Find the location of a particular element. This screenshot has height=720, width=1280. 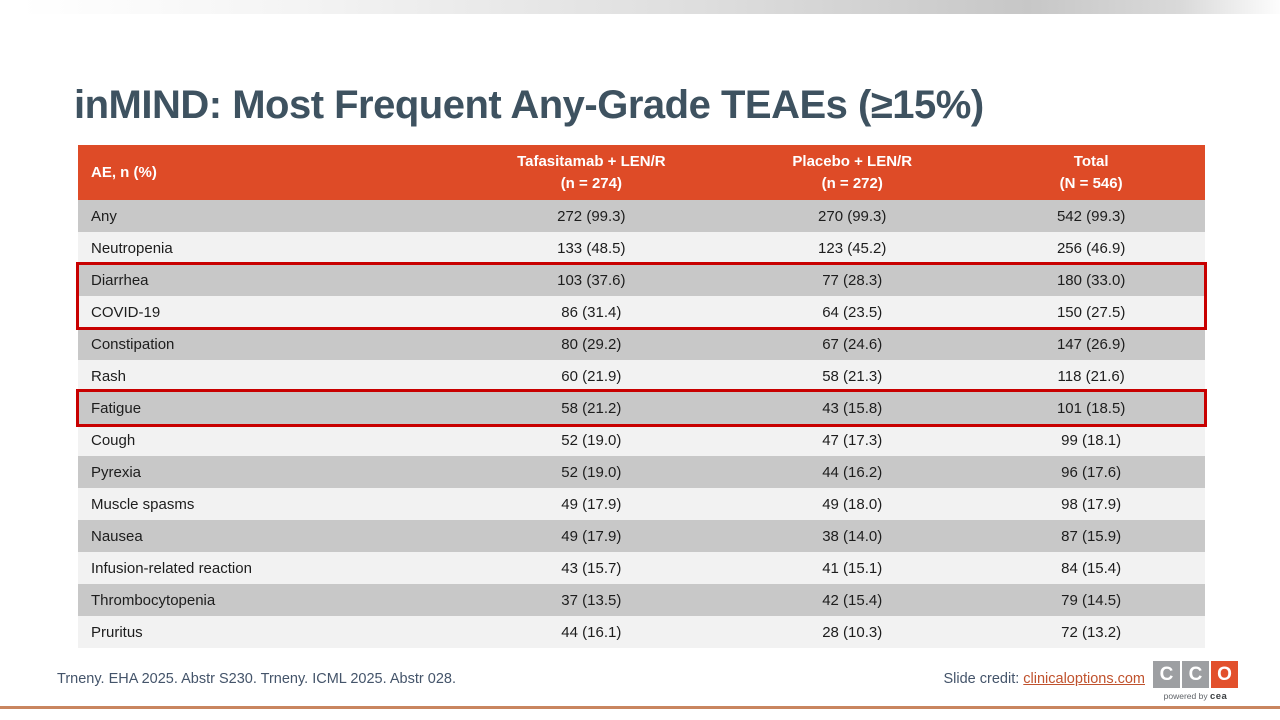

logo-tagline-brand: cea is located at coordinates (1218, 696).